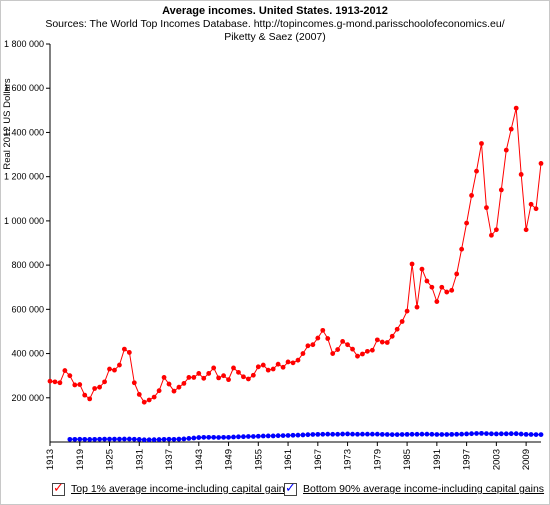 This screenshot has width=550, height=505. I want to click on check-icon: ✓, so click(58, 487).